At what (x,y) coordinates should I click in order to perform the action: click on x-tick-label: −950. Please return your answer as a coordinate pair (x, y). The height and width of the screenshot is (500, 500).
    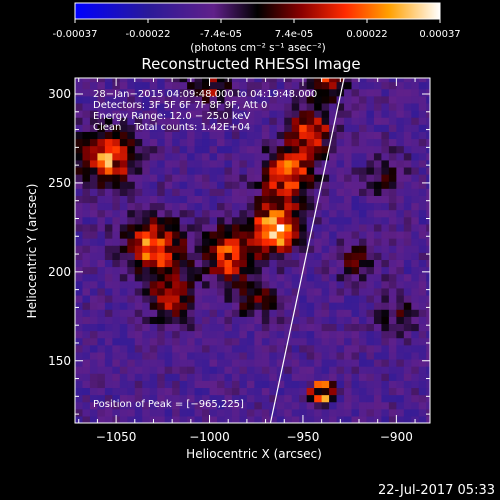
    Looking at the image, I should click on (302, 437).